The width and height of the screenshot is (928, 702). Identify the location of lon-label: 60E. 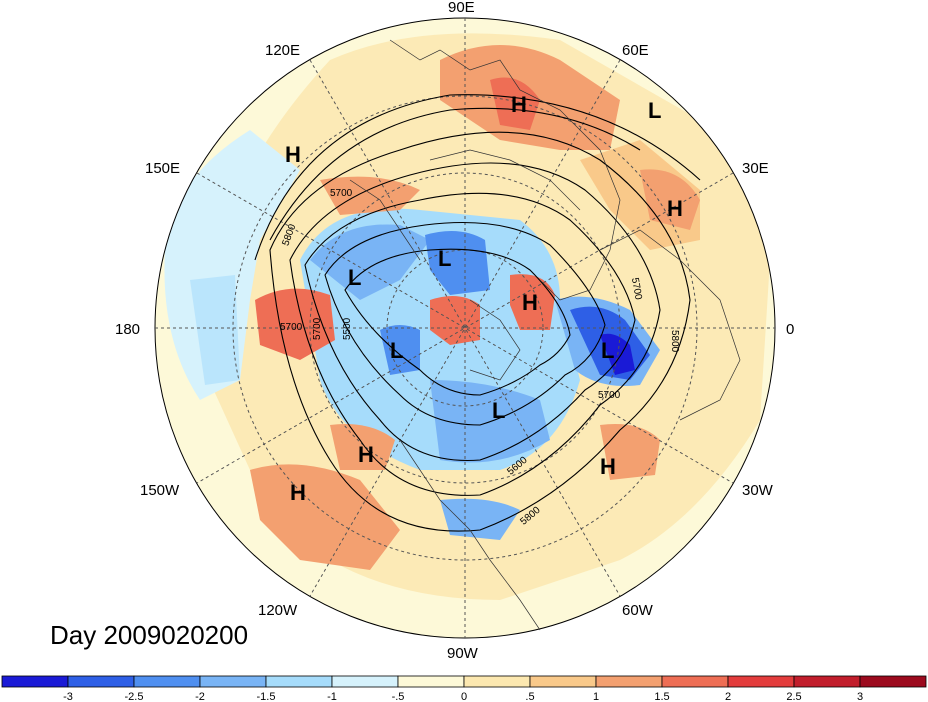
(635, 50).